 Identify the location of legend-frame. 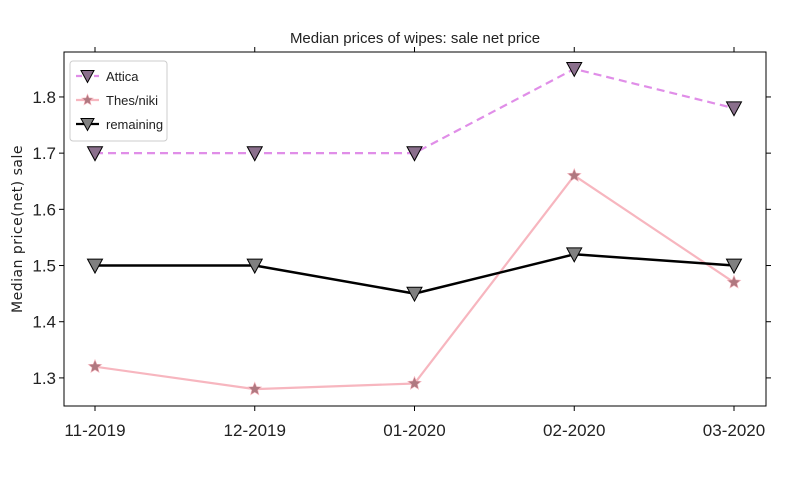
(118, 101).